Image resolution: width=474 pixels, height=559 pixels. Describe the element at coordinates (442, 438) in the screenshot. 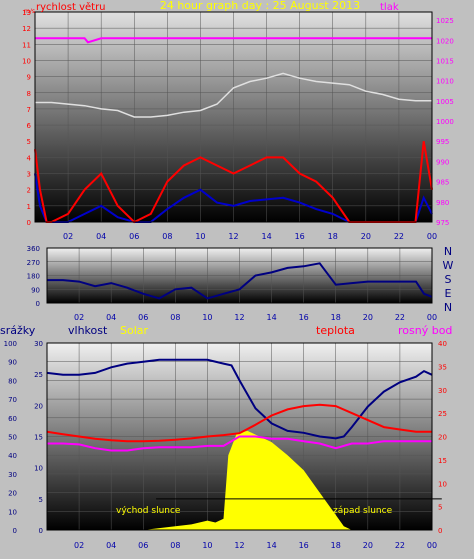

I see `right-tick-label: 20` at that location.